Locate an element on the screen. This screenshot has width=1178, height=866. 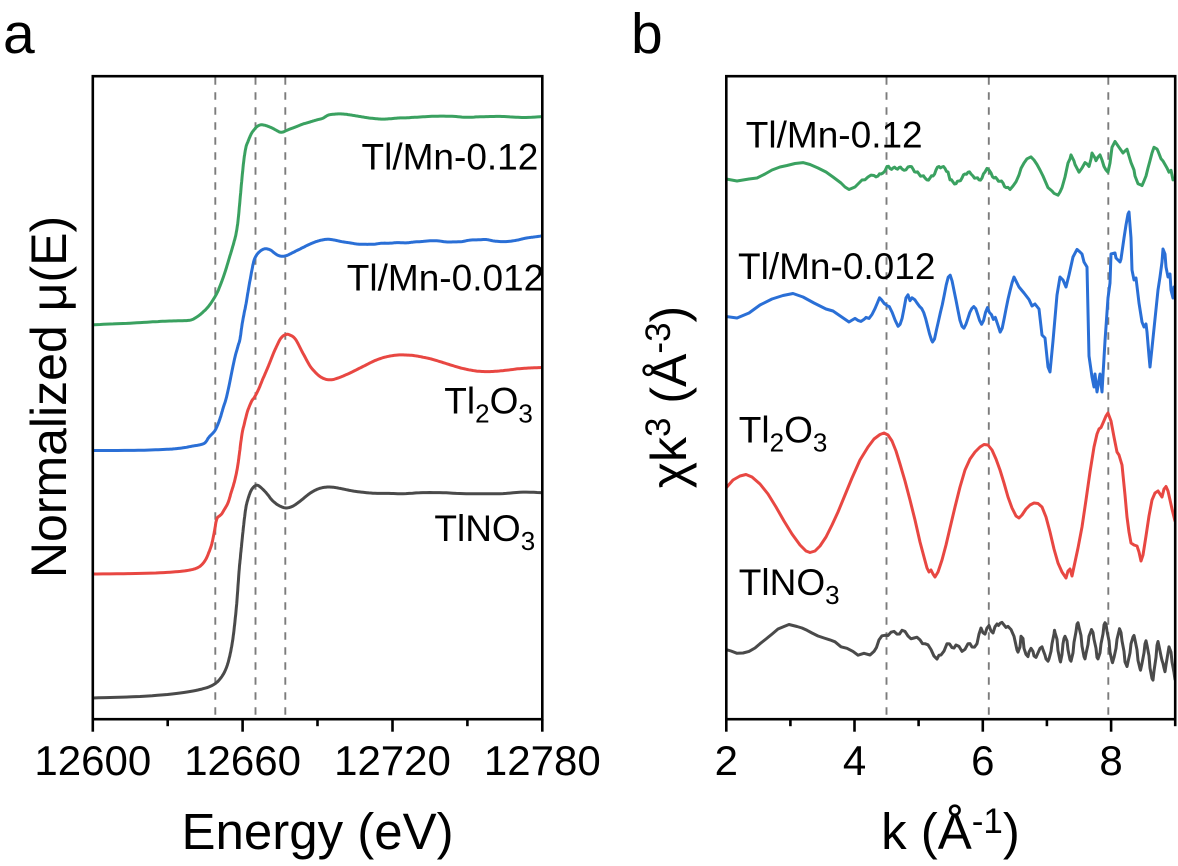
svg-text: χk3 (Å-3) is located at coordinates (668, 397).